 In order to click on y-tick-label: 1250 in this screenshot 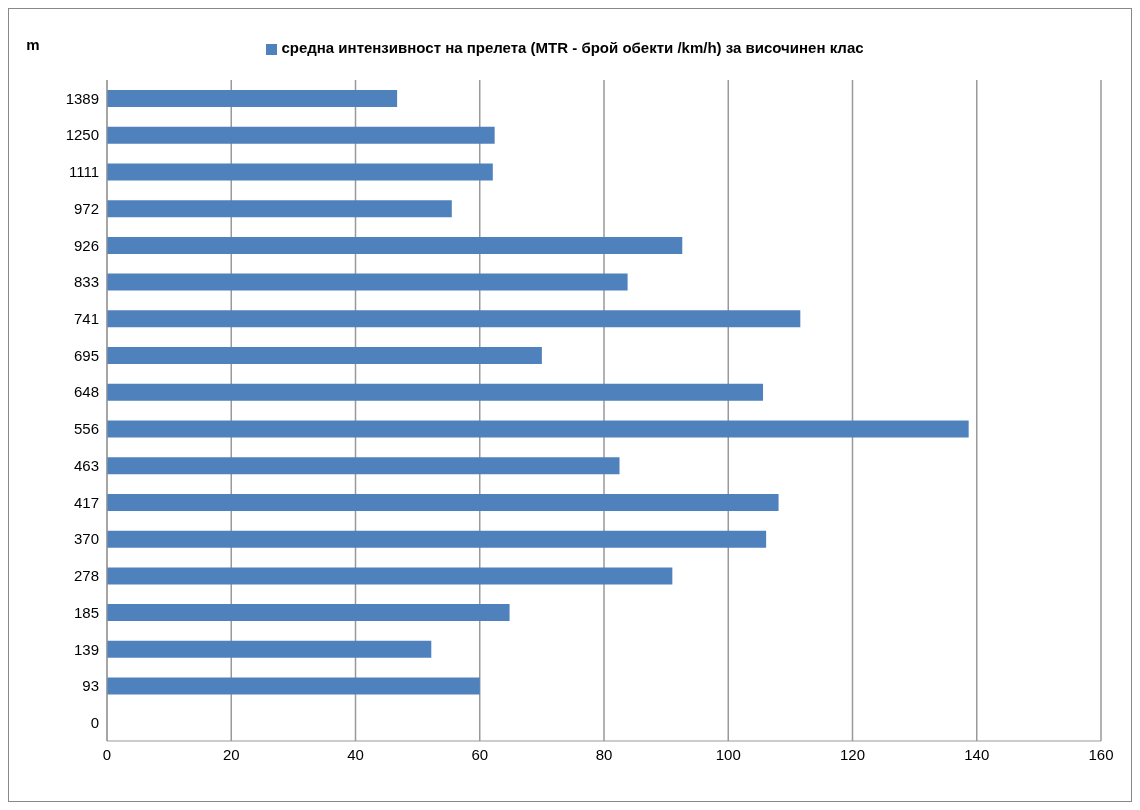, I will do `click(82, 135)`.